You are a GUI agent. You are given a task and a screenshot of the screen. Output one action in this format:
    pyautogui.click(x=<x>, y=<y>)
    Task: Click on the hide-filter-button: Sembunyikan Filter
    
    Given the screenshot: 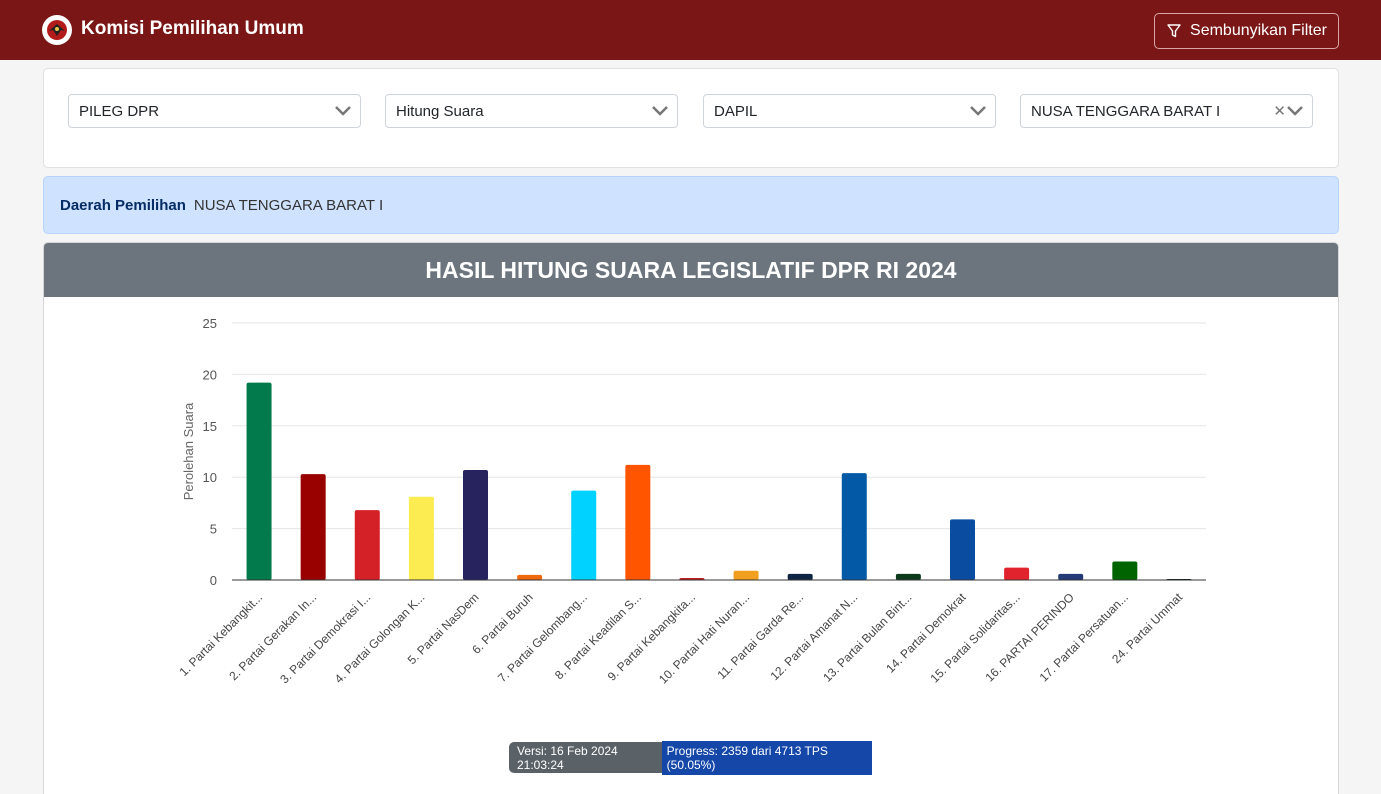 What is the action you would take?
    pyautogui.click(x=1246, y=31)
    